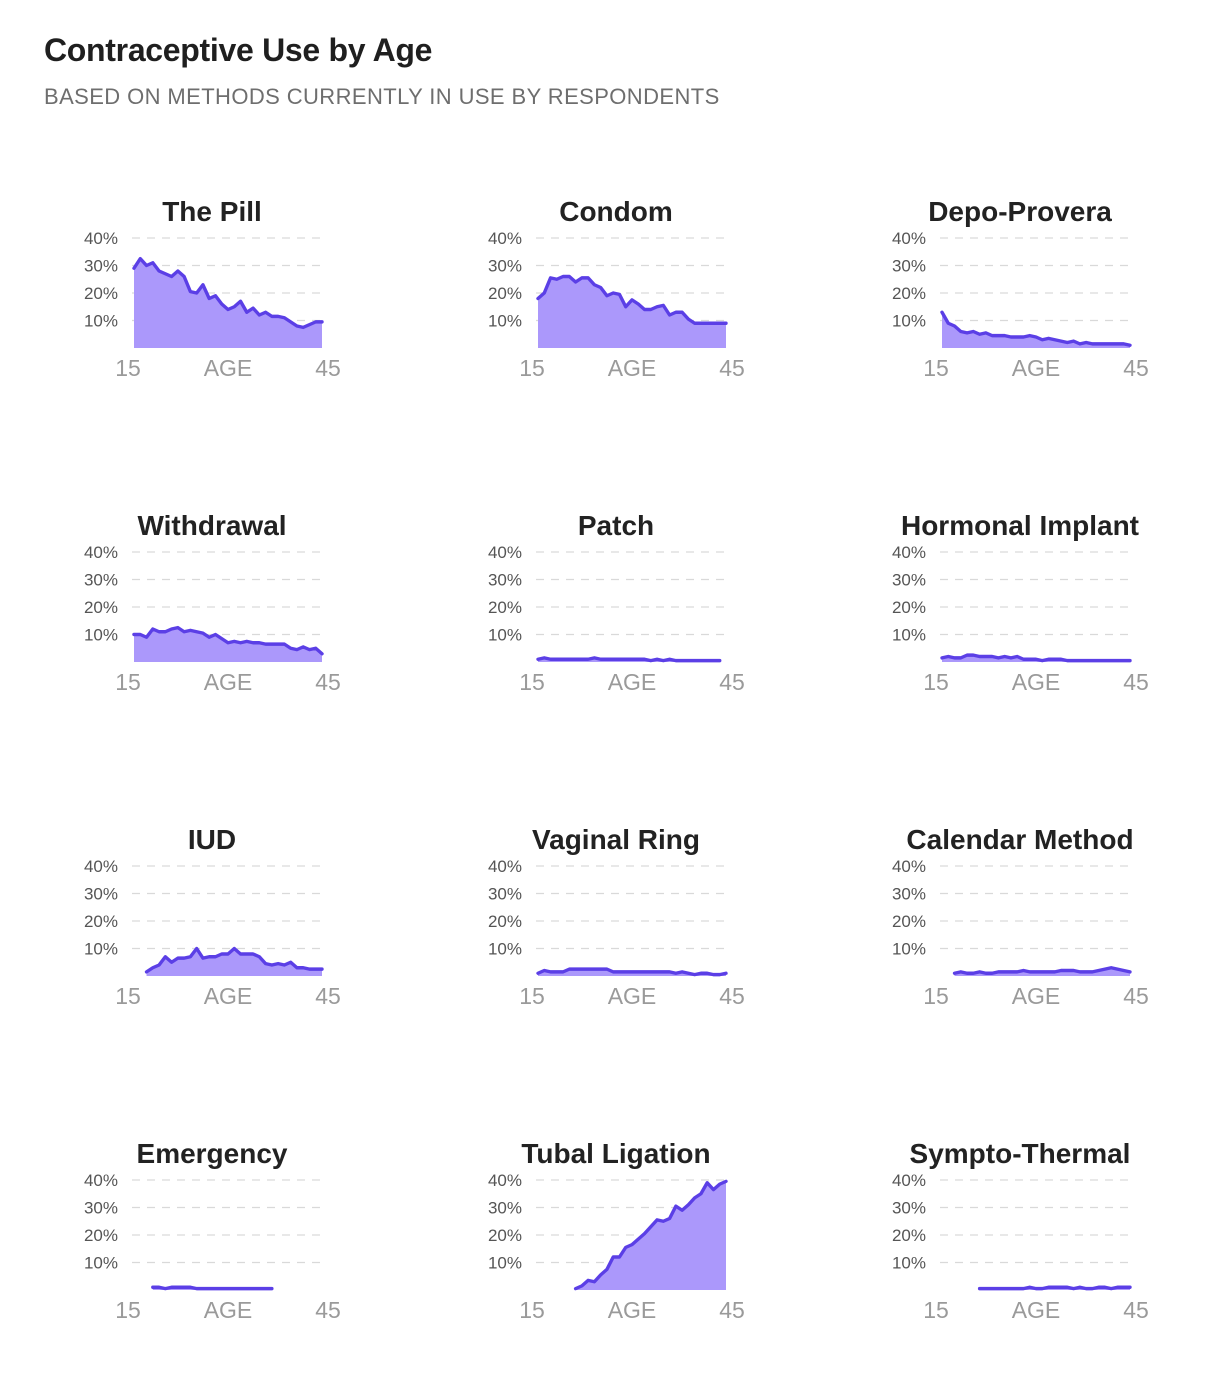 This screenshot has width=1206, height=1398. Describe the element at coordinates (212, 525) in the screenshot. I see `panel-title: Withdrawal` at that location.